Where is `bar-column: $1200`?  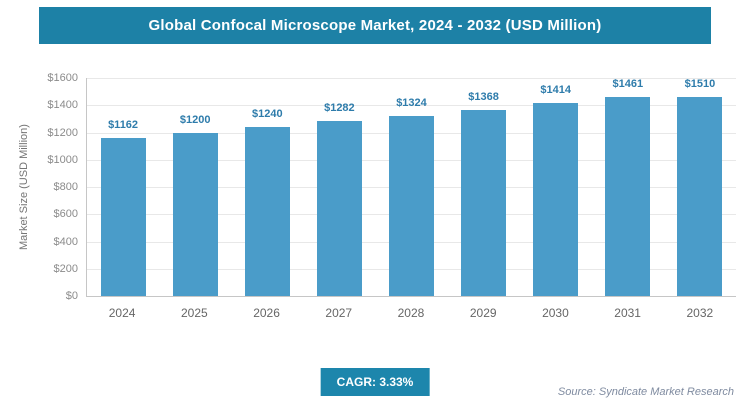
bar-column: $1200 is located at coordinates (195, 187).